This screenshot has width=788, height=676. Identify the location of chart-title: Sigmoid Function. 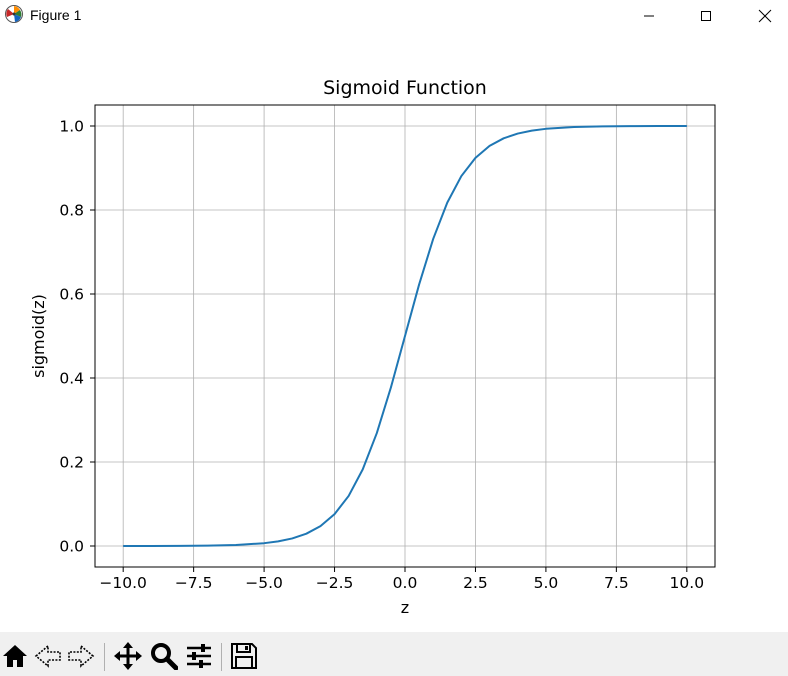
(405, 88).